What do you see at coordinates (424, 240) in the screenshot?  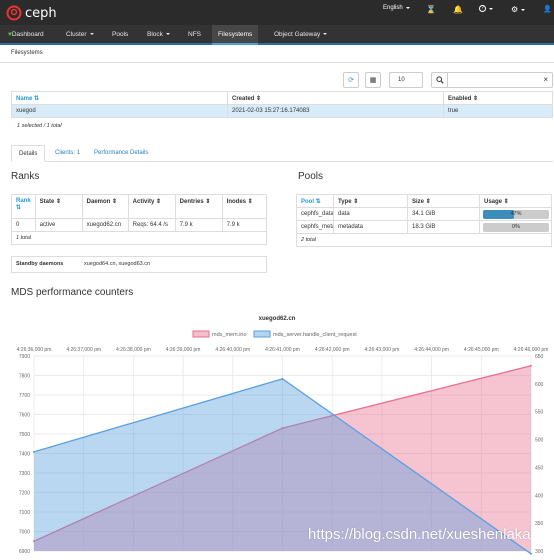 I see `table-footer-row: 2 total` at bounding box center [424, 240].